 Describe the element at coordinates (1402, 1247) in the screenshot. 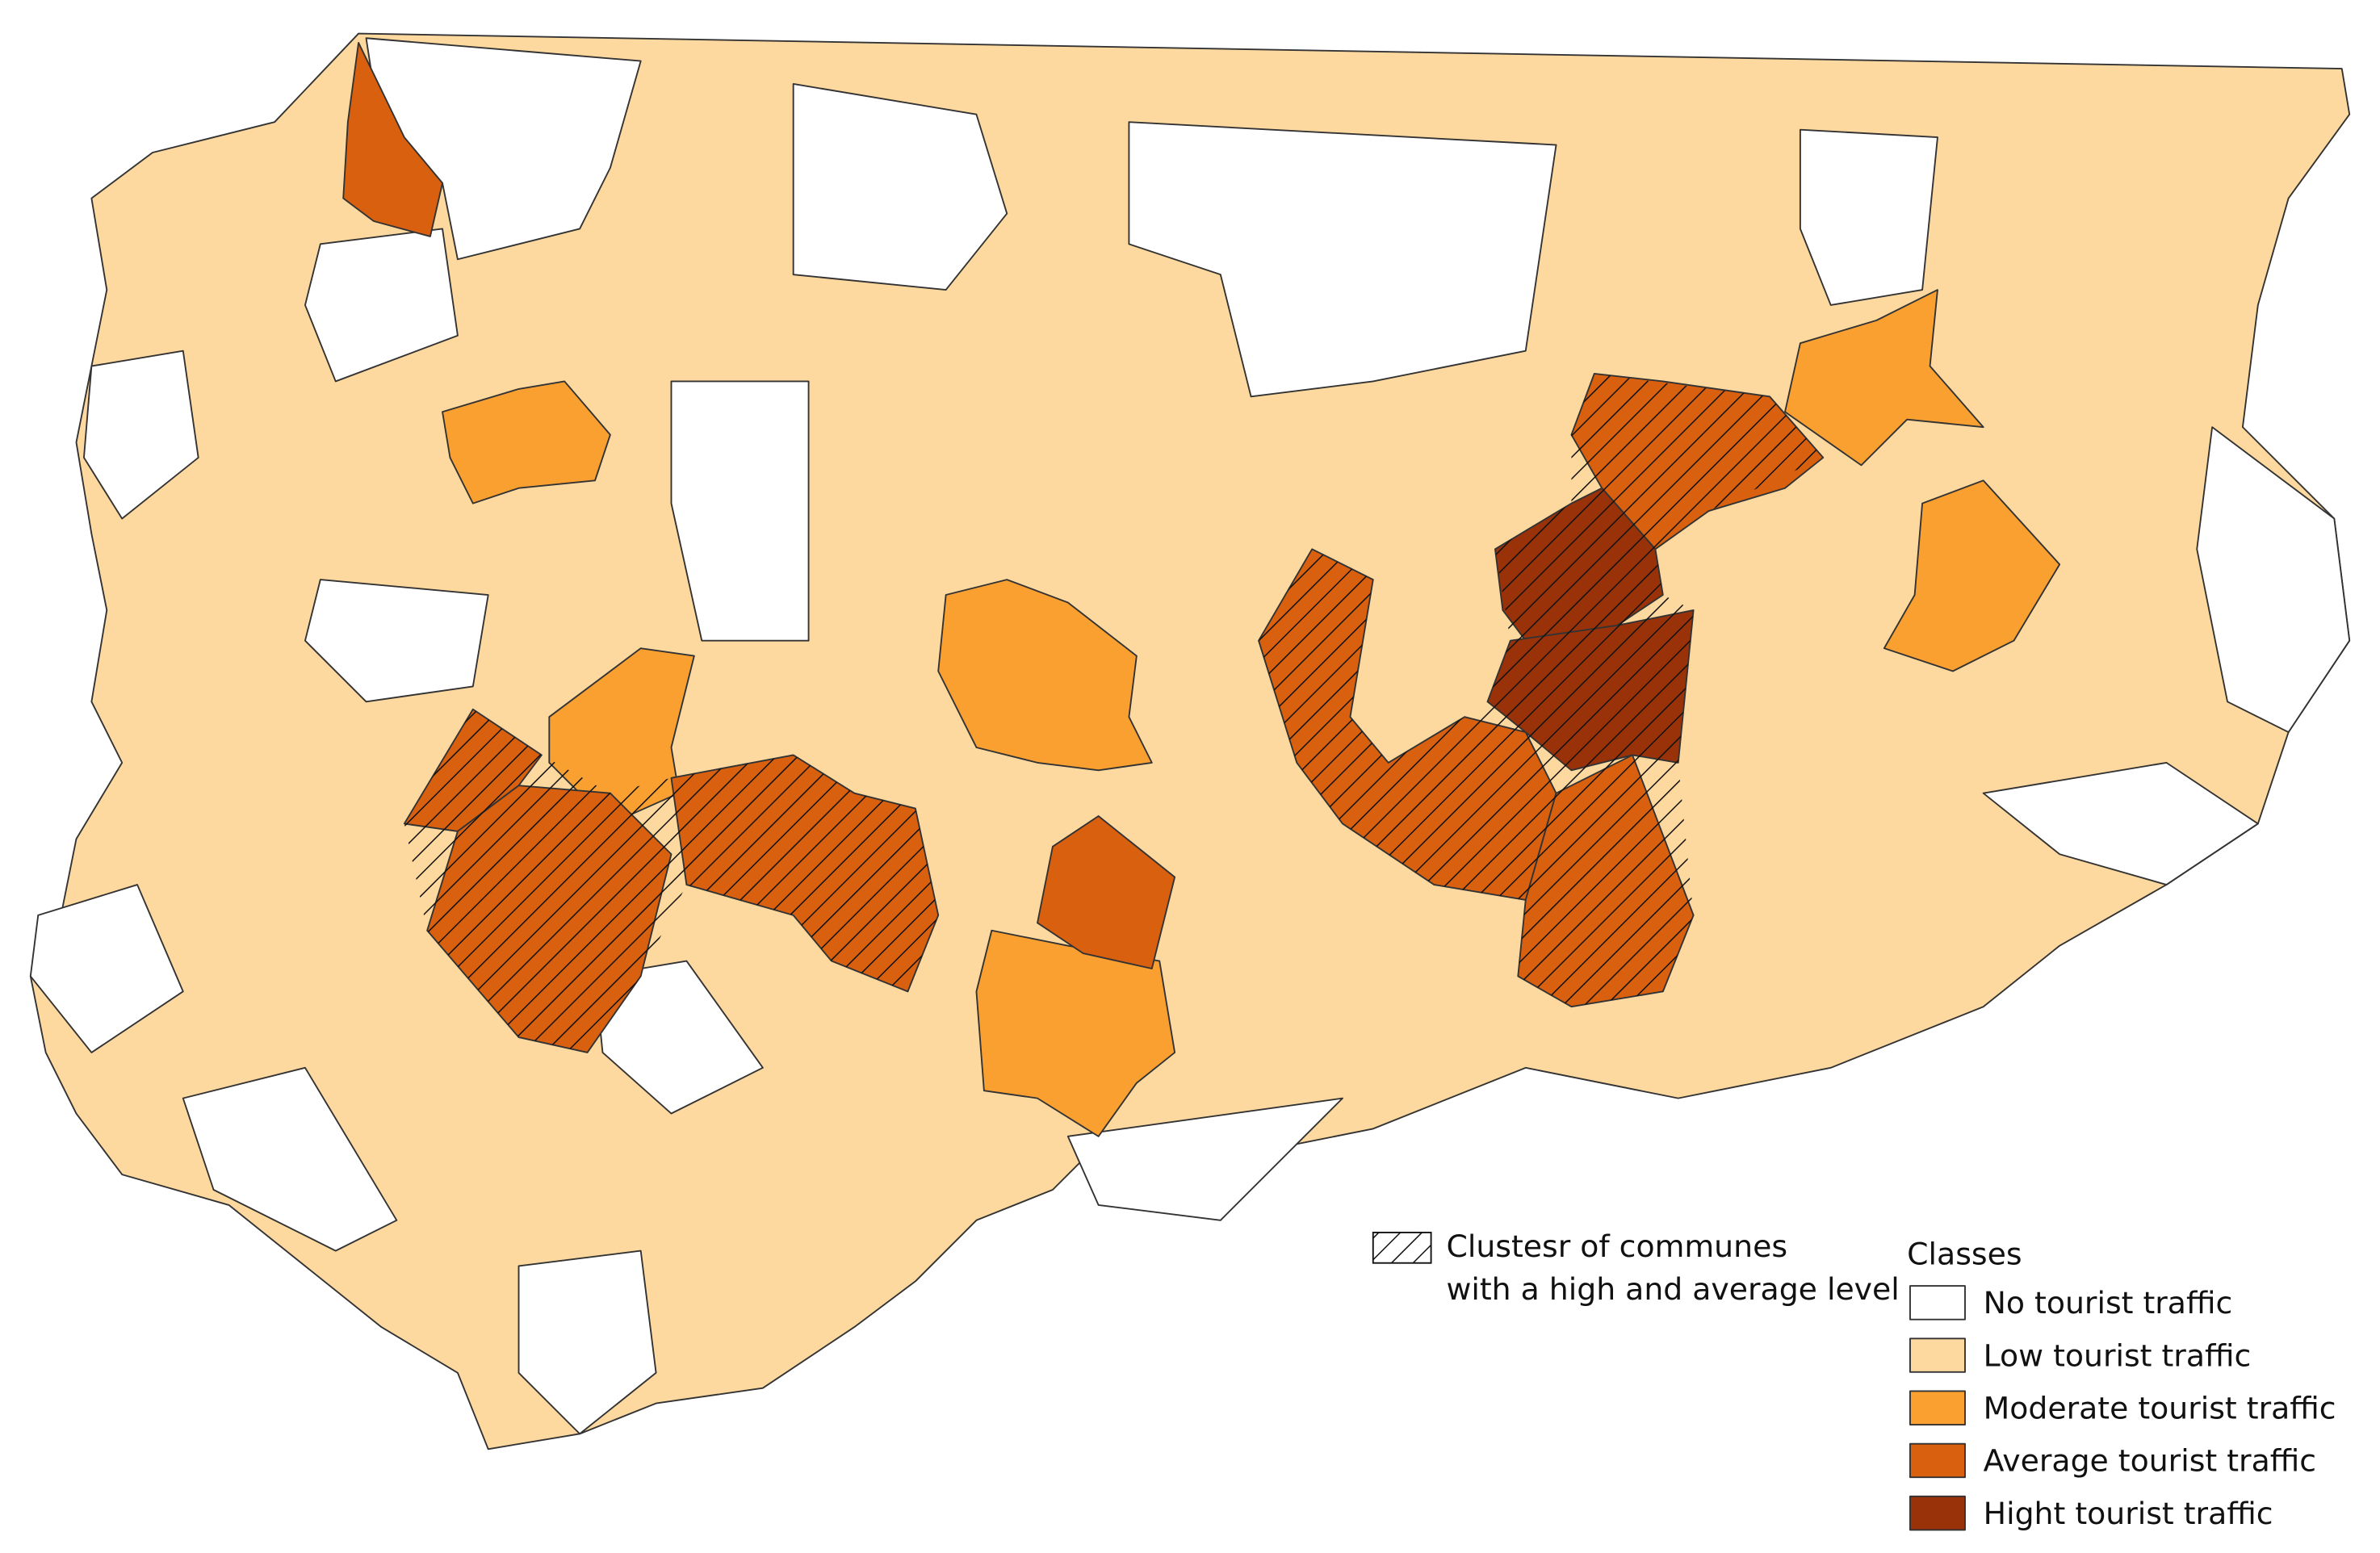

I see `cluster-swatch` at that location.